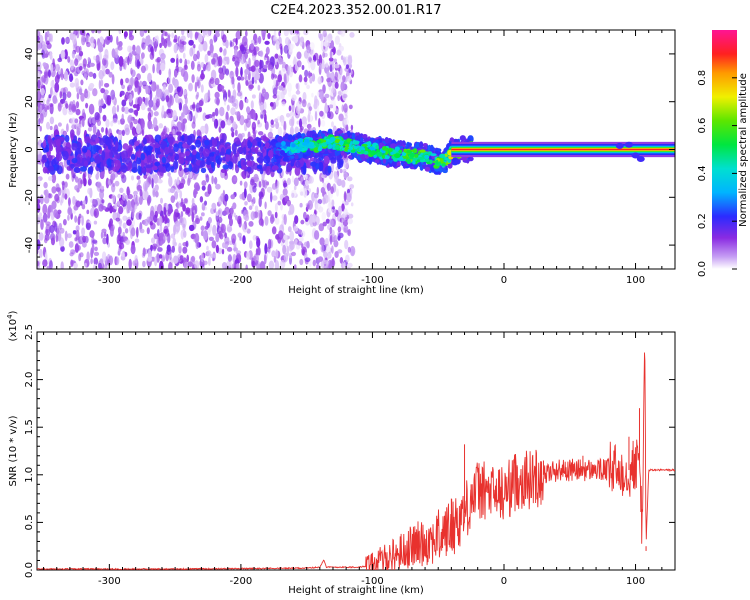 This screenshot has width=750, height=600. I want to click on colorbar-ticks: 0.00.20.40.60.8, so click(717, 173).